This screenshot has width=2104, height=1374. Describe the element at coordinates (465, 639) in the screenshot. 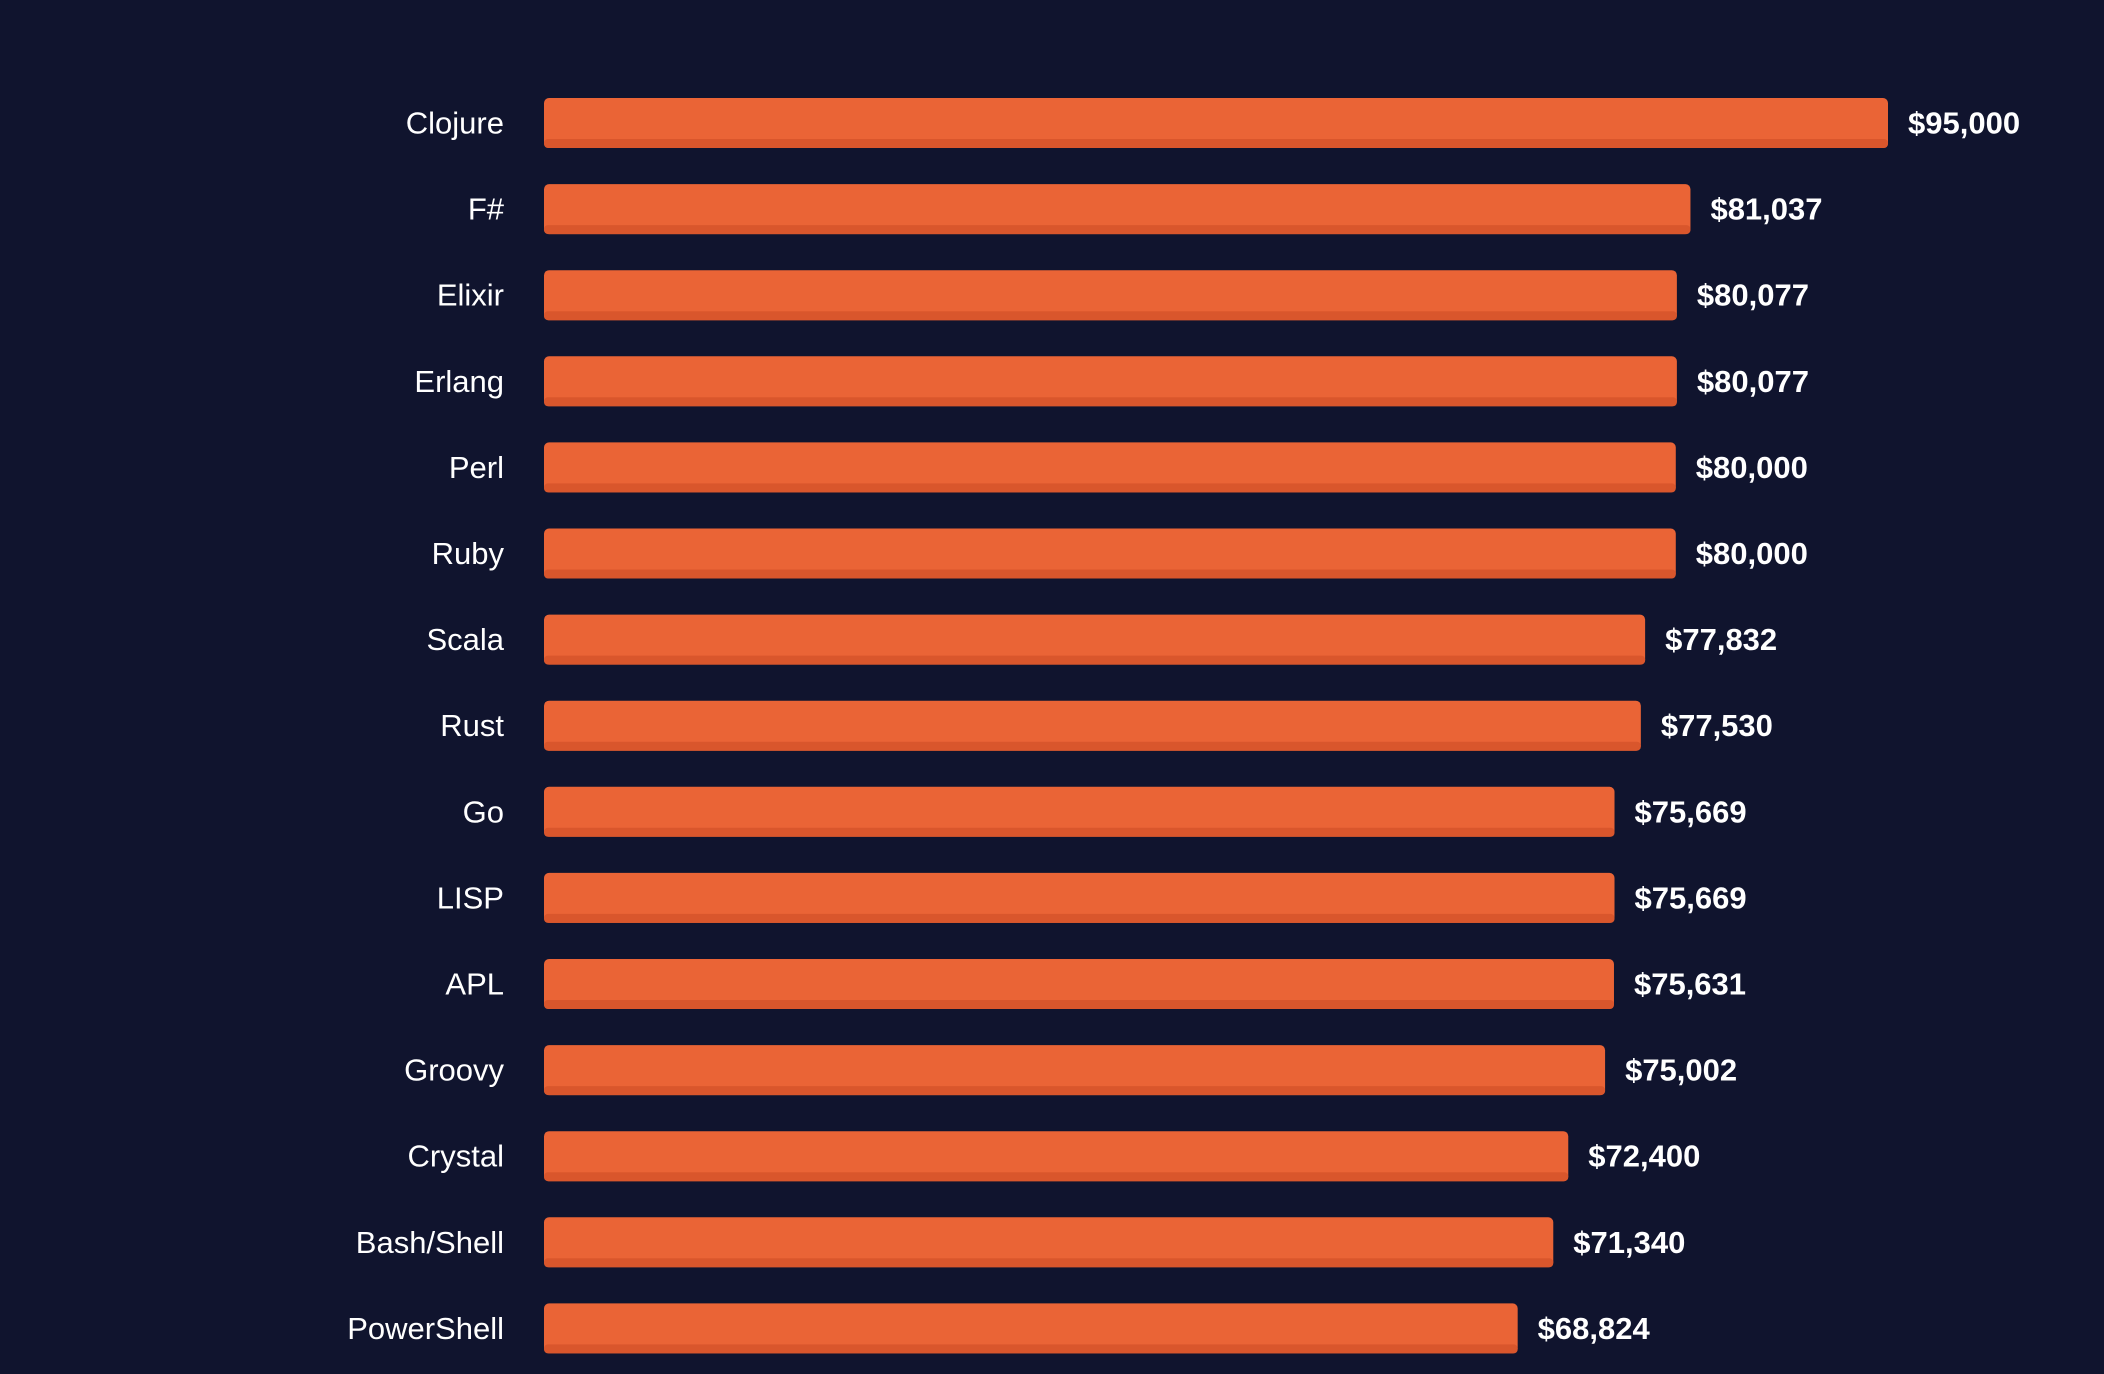

I see `category-label: Scala` at that location.